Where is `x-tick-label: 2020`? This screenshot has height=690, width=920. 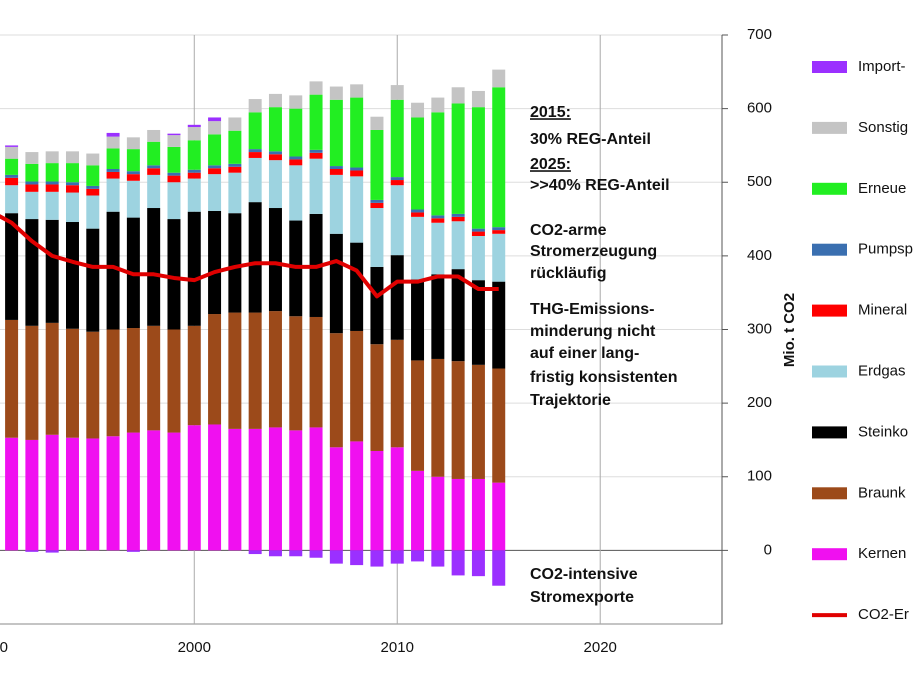 x-tick-label: 2020 is located at coordinates (600, 647).